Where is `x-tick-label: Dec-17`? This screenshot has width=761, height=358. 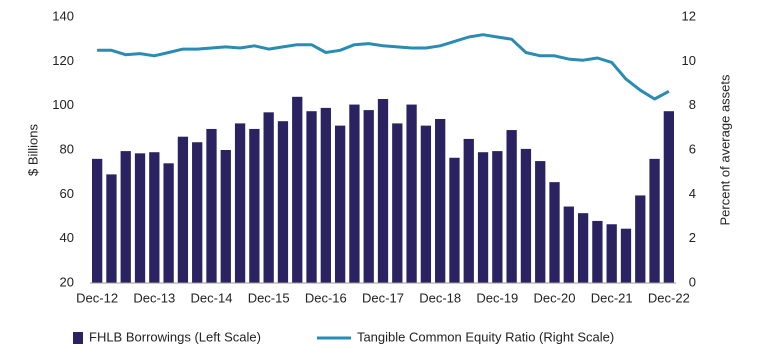
x-tick-label: Dec-17 is located at coordinates (383, 297).